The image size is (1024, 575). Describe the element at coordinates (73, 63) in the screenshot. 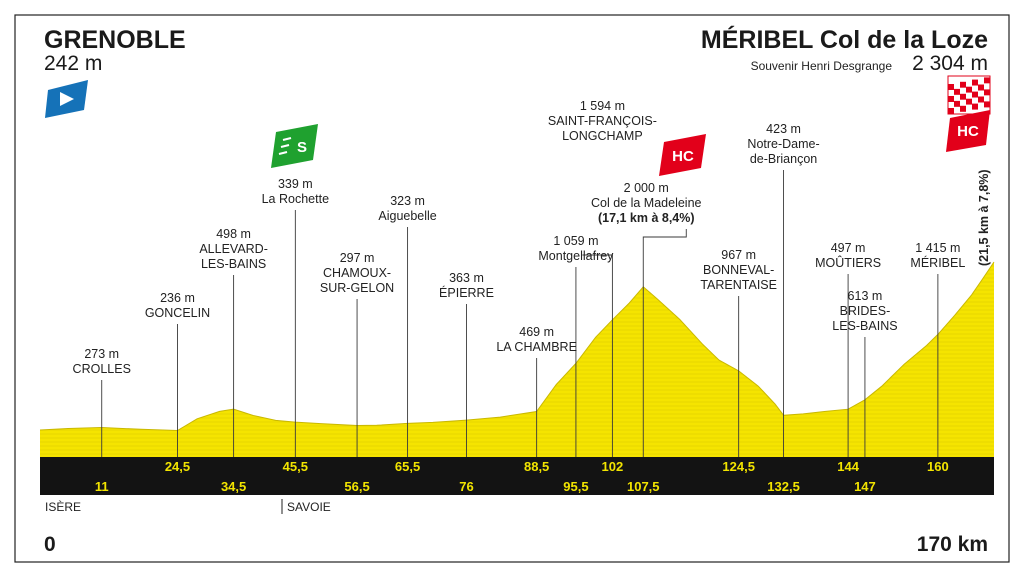

I see `start-altitude: 242 m` at that location.